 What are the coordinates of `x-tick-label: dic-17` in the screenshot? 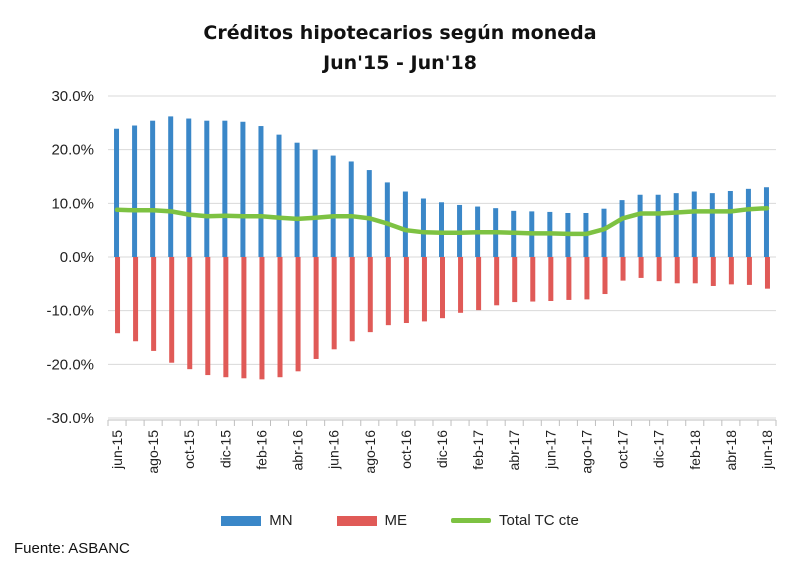 It's located at (659, 449).